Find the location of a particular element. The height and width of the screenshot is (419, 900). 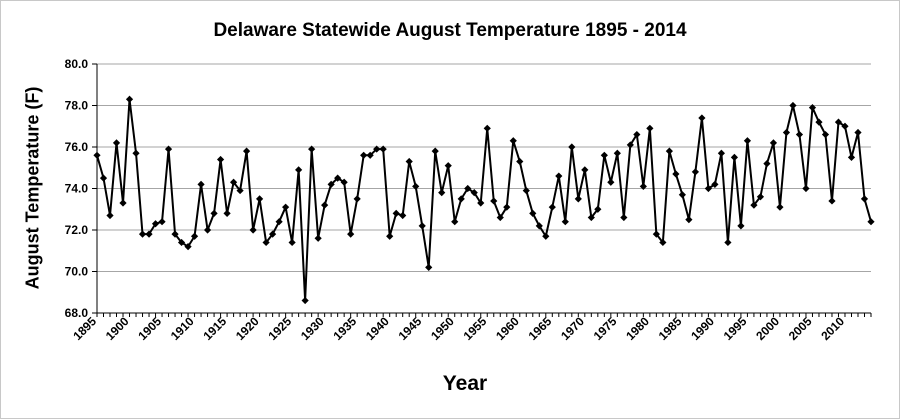

x-tick-label: 1965 is located at coordinates (540, 328).